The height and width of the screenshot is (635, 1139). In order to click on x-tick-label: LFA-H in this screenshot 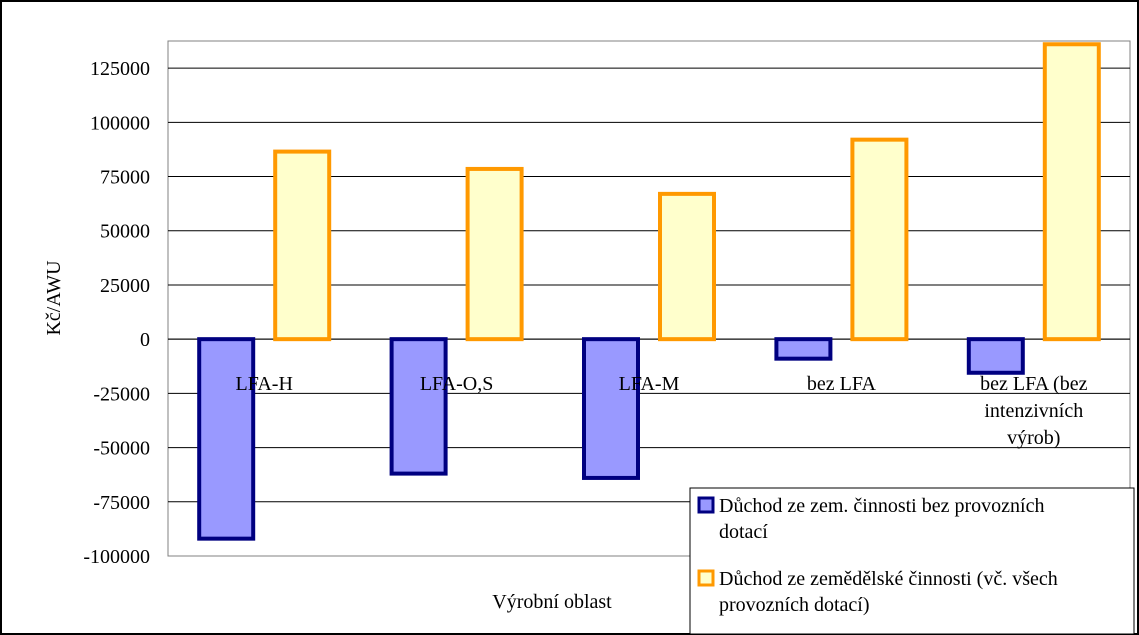, I will do `click(263, 384)`.